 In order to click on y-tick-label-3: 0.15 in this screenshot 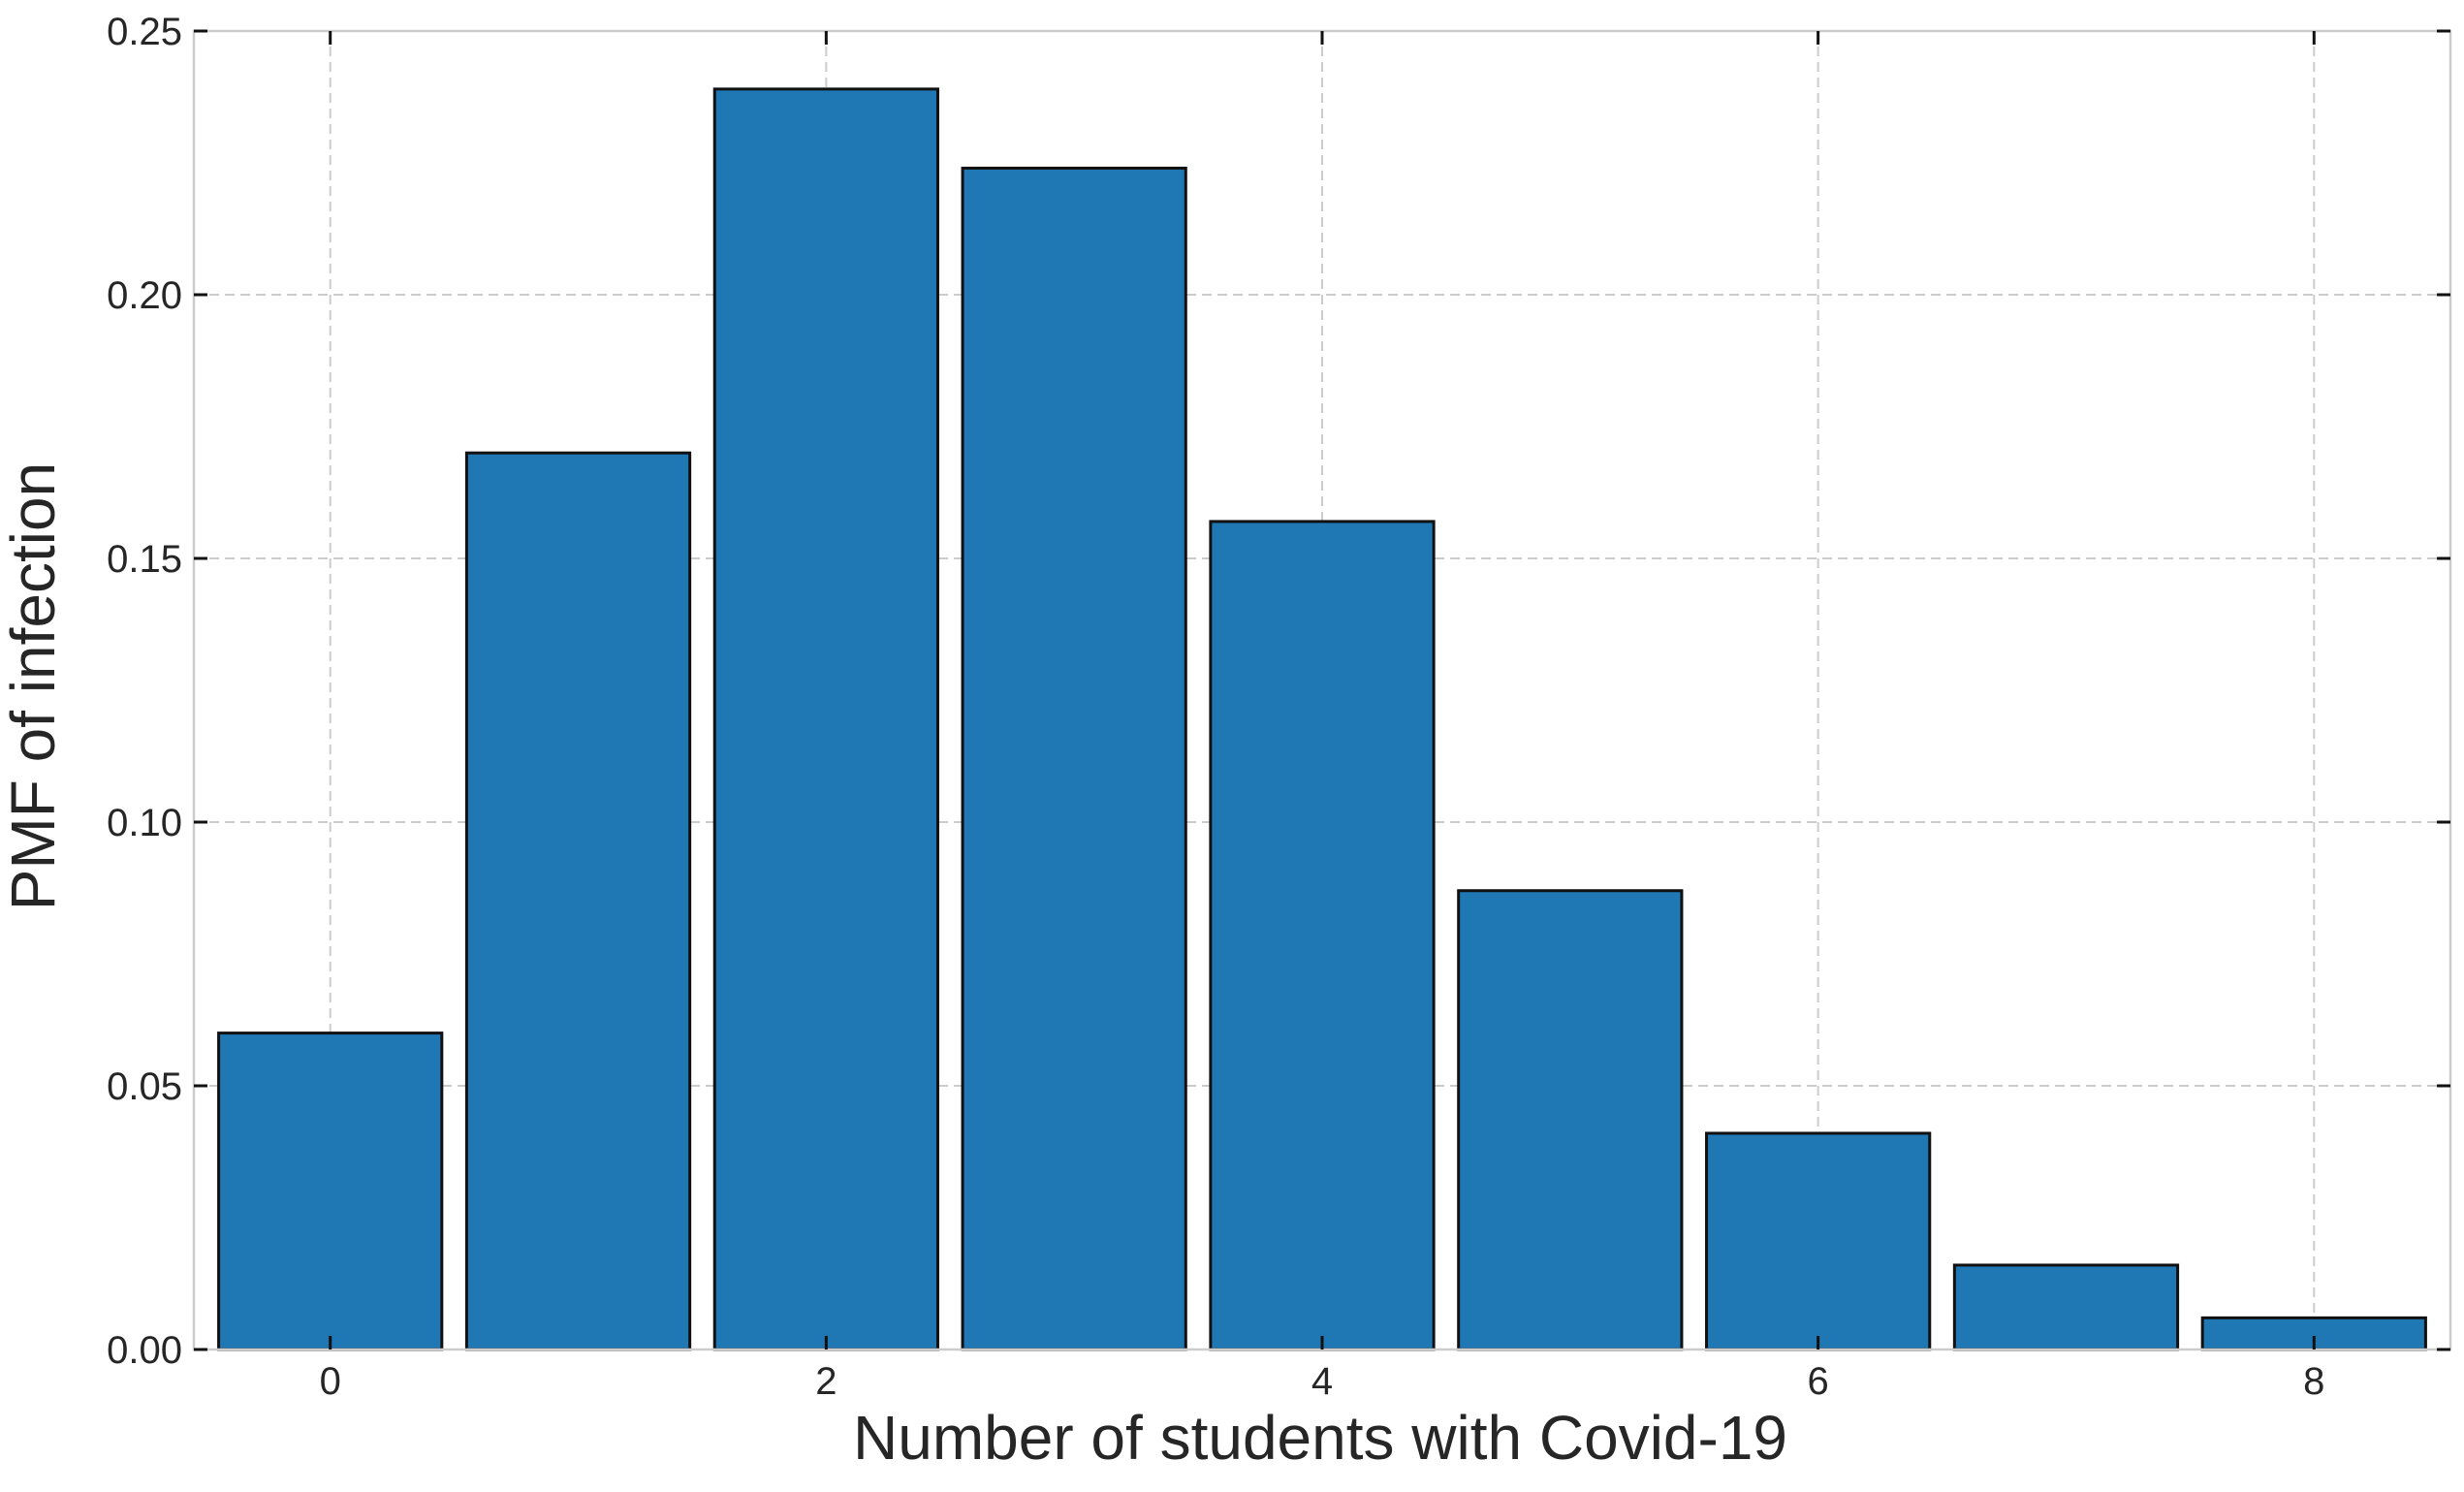, I will do `click(144, 559)`.